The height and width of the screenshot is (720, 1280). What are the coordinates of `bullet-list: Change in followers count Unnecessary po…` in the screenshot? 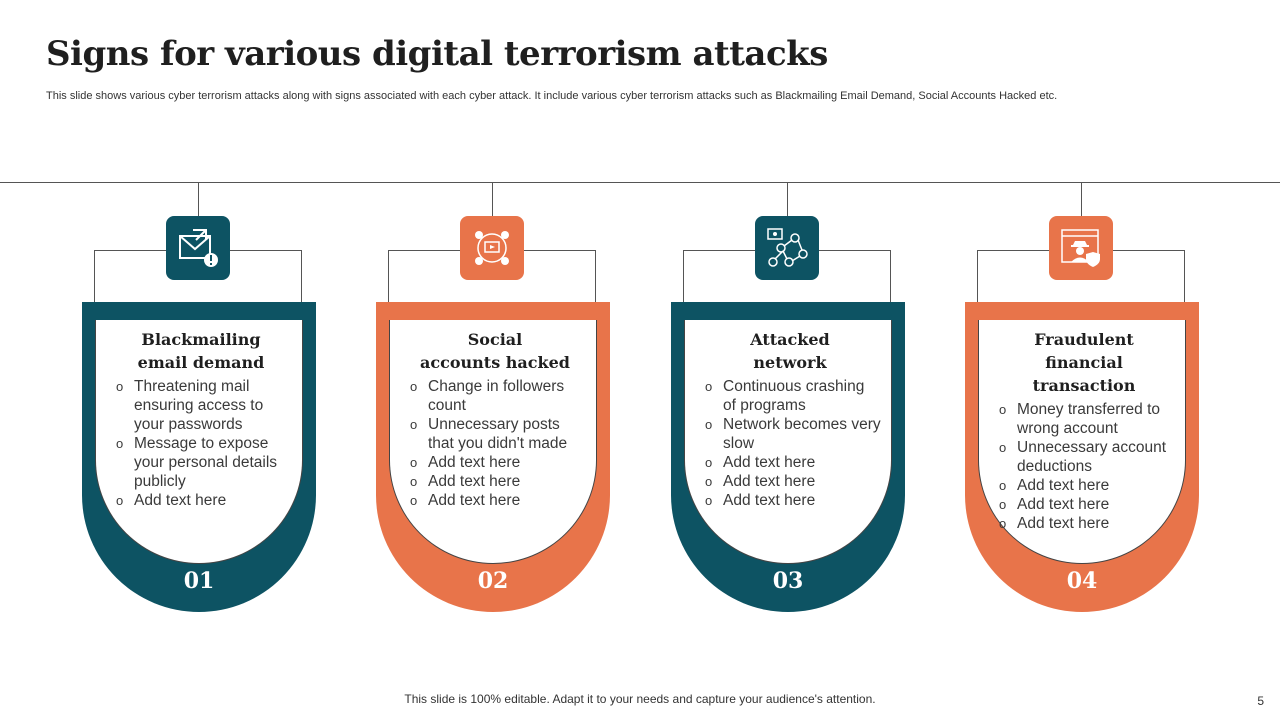 It's located at (495, 443).